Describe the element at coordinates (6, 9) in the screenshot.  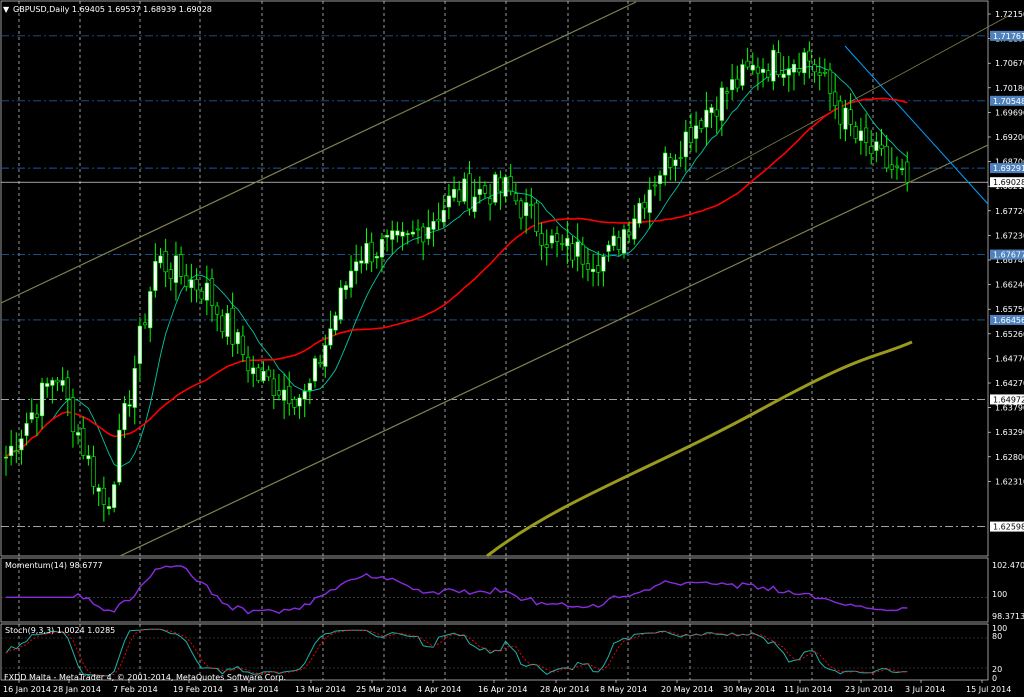
I see `menu-triangle-icon: ▼` at that location.